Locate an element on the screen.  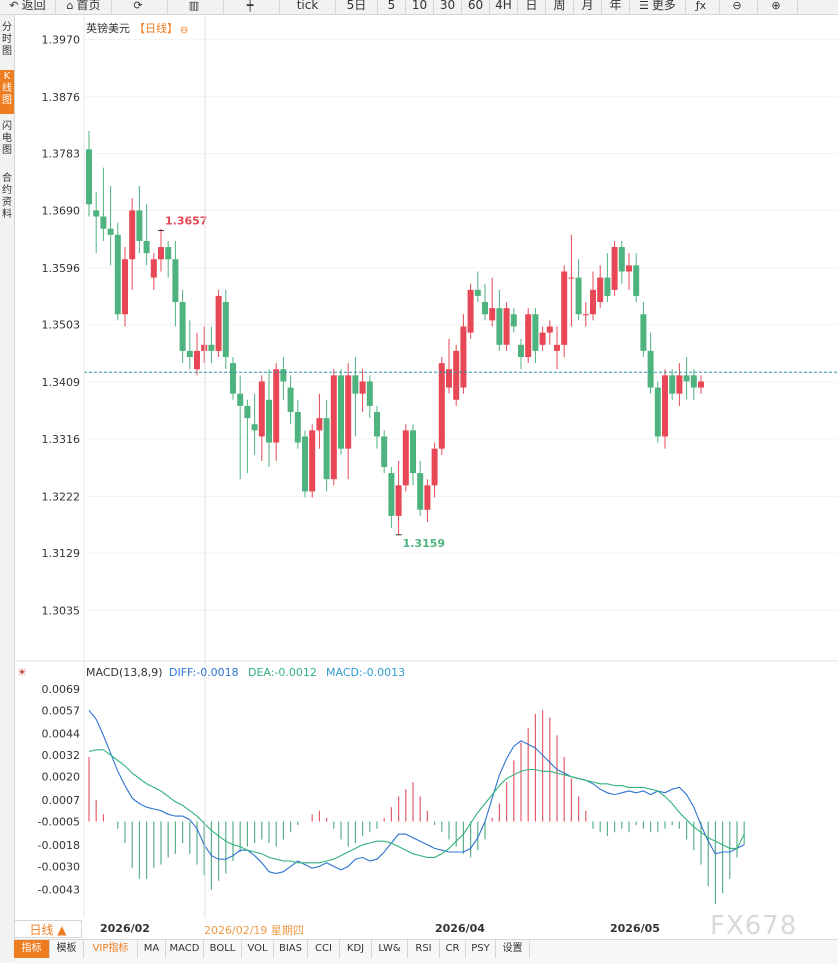
indicator-tab: 模板 is located at coordinates (67, 949).